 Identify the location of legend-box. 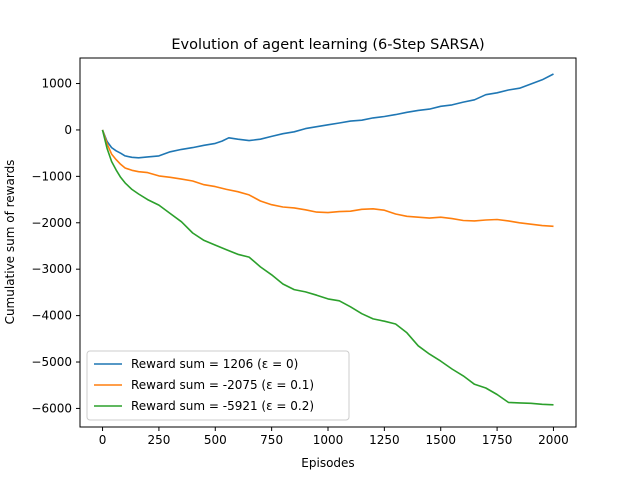
(218, 385).